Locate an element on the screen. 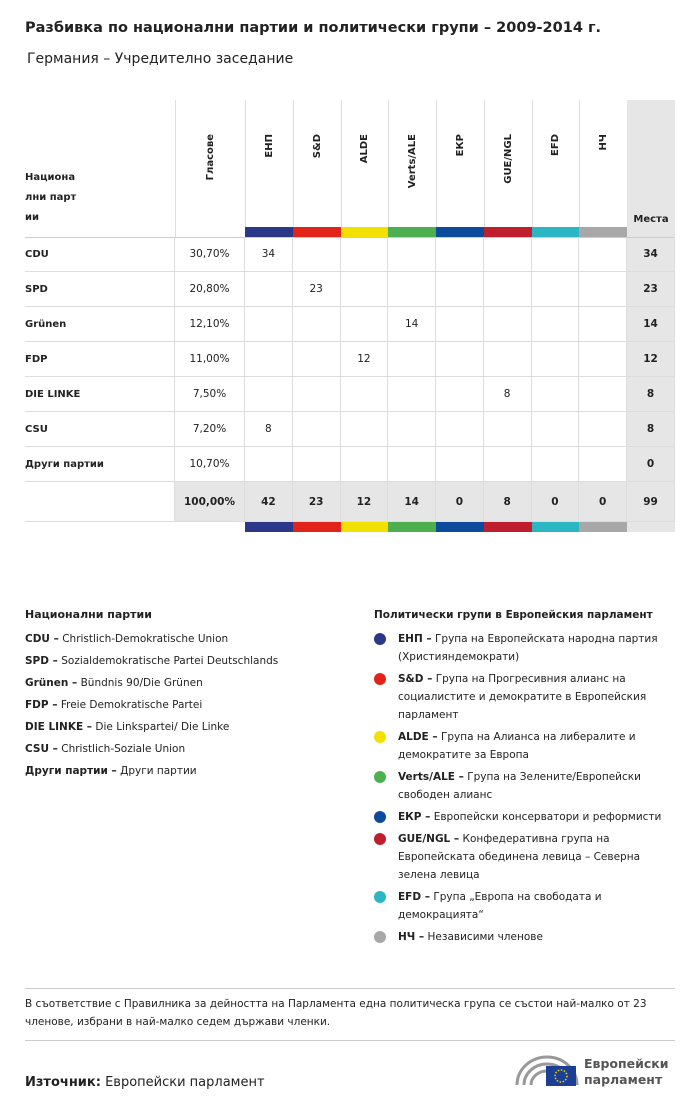 The image size is (700, 1109). column-header-text: НЧ is located at coordinates (604, 142).